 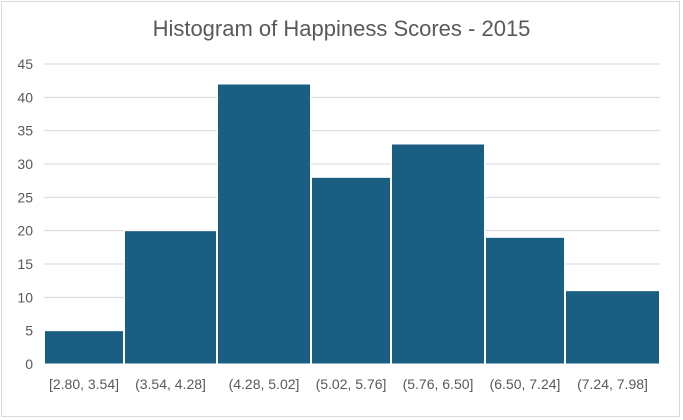 What do you see at coordinates (351, 384) in the screenshot?
I see `x-tick-label: (5.02, 5.76]` at bounding box center [351, 384].